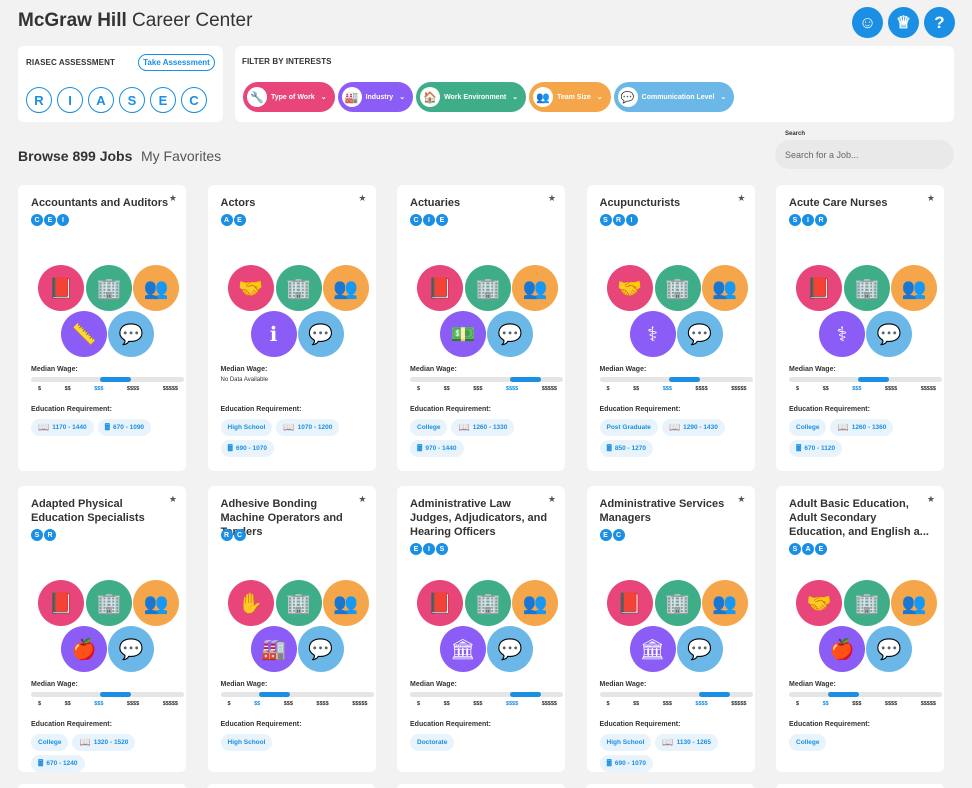 This screenshot has width=972, height=788. Describe the element at coordinates (627, 97) in the screenshot. I see `filter-icon: 💬` at that location.